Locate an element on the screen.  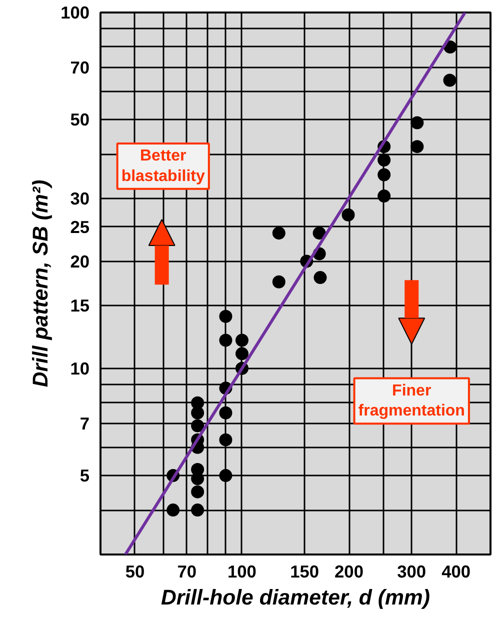
y-tick-label: 5 is located at coordinates (85, 476).